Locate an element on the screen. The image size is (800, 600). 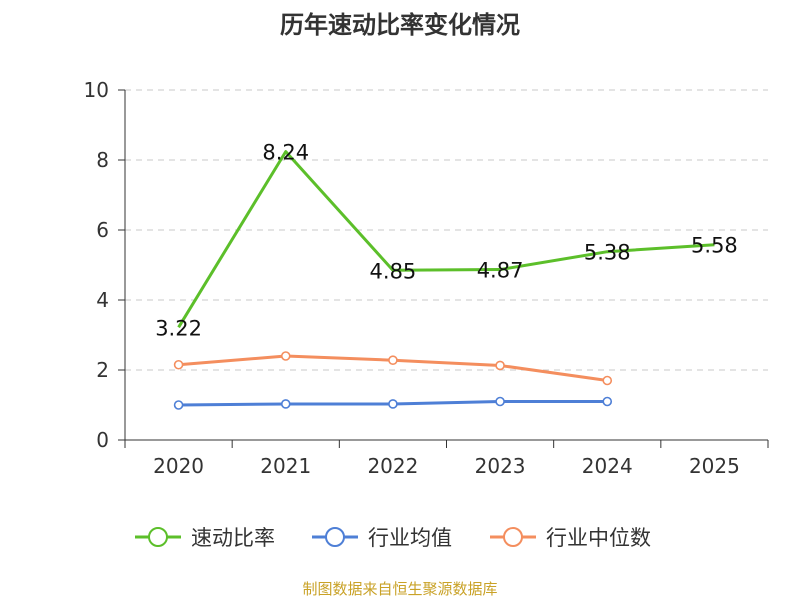
x-tick-label: 2024 is located at coordinates (607, 466).